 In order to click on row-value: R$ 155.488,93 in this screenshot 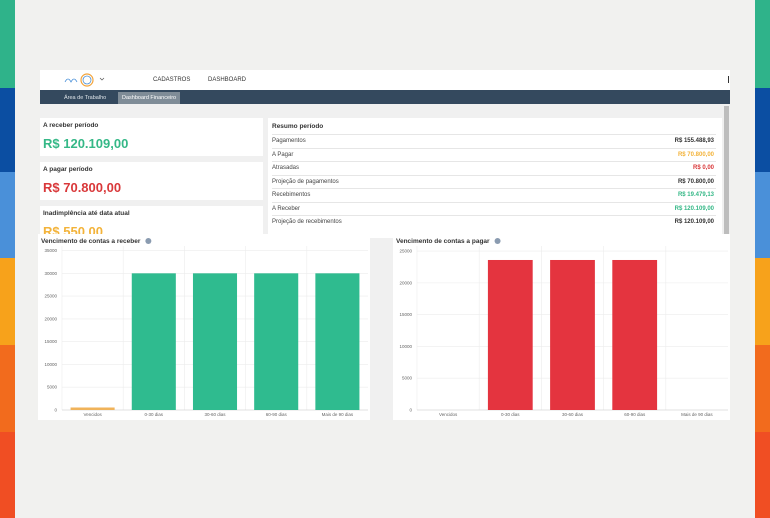, I will do `click(694, 141)`.